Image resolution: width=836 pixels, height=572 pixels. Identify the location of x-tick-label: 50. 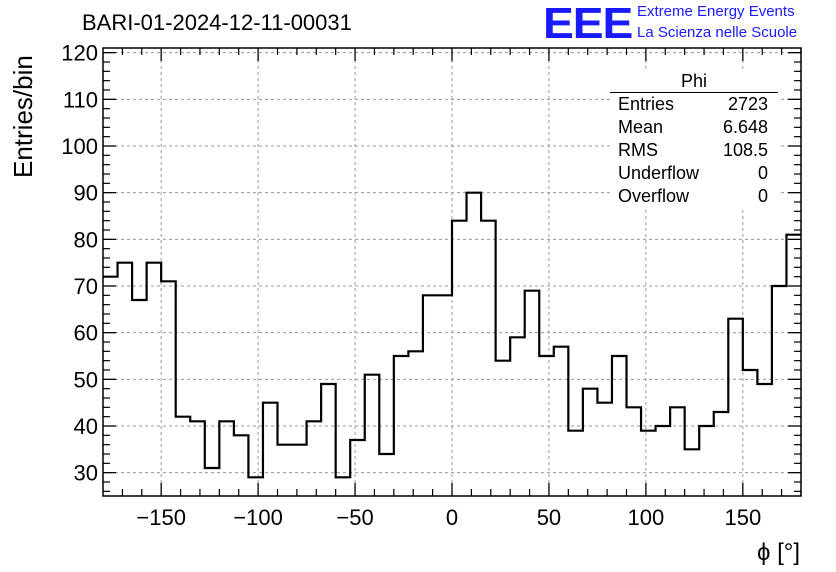
(549, 517).